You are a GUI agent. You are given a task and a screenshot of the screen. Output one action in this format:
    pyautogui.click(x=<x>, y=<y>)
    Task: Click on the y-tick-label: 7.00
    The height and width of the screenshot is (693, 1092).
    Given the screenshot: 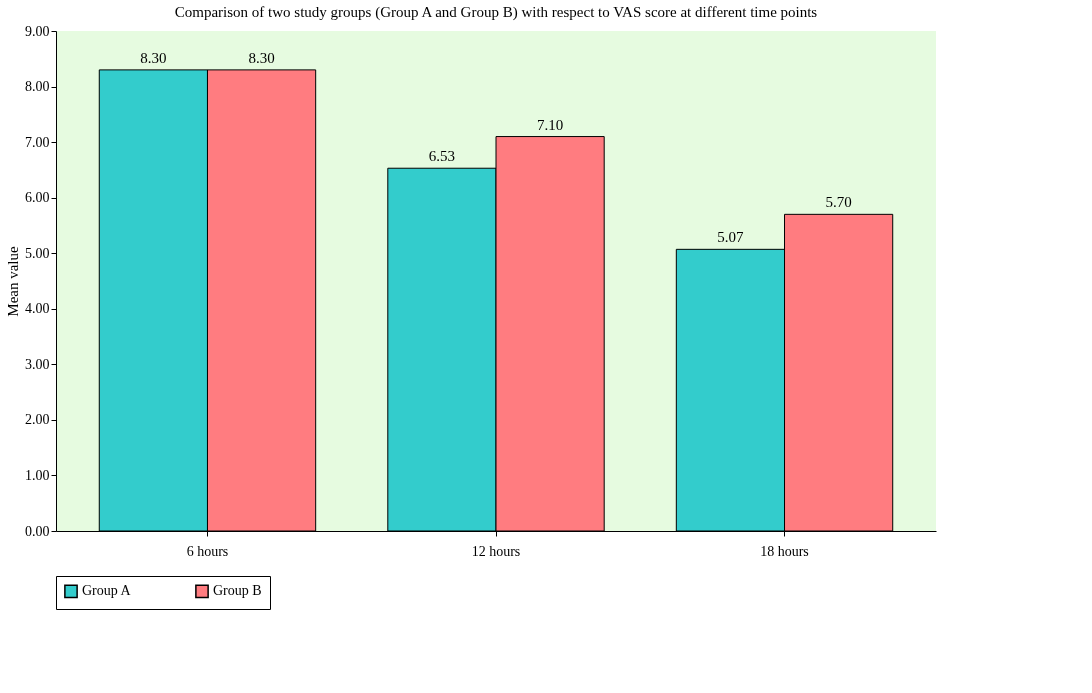 What is the action you would take?
    pyautogui.click(x=37, y=142)
    